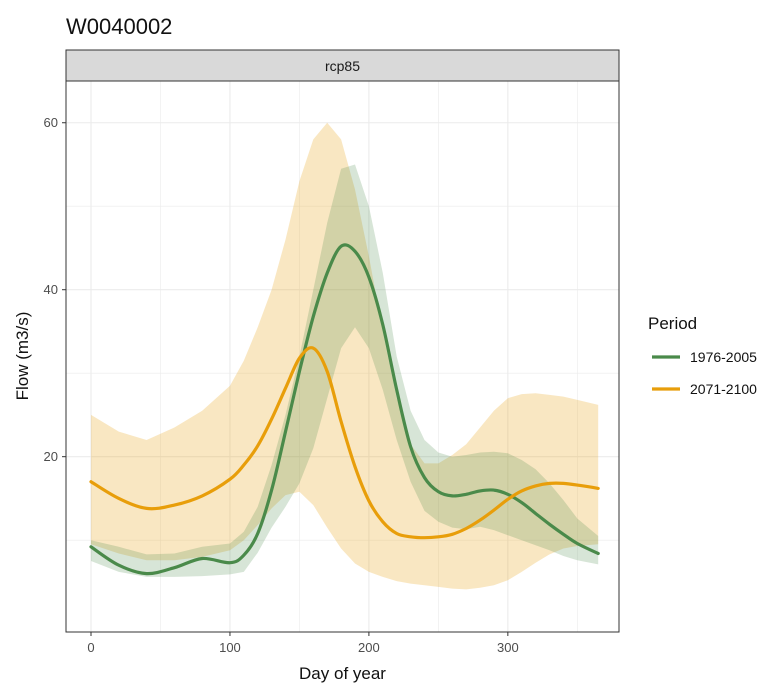  Describe the element at coordinates (119, 26) in the screenshot. I see `chart-title: W0040002` at that location.